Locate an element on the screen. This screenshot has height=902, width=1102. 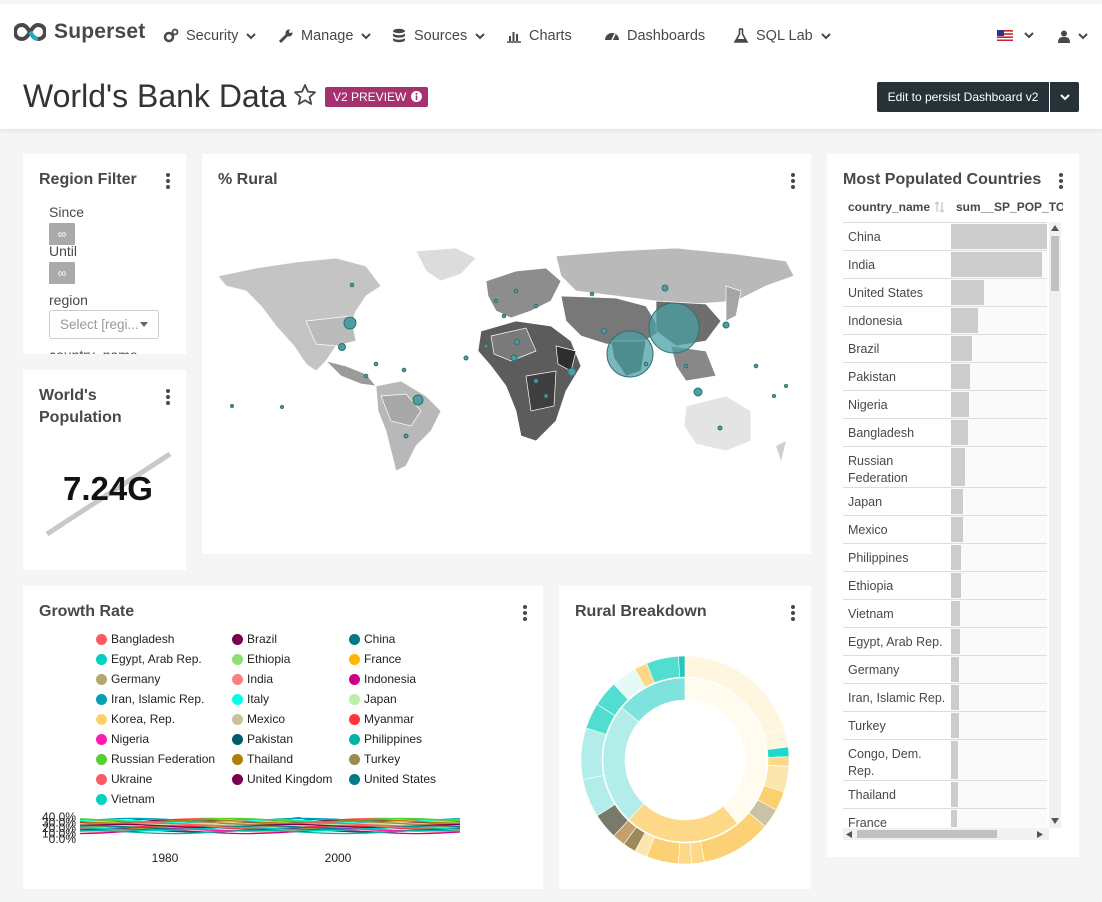
legend-item: India is located at coordinates (252, 679).